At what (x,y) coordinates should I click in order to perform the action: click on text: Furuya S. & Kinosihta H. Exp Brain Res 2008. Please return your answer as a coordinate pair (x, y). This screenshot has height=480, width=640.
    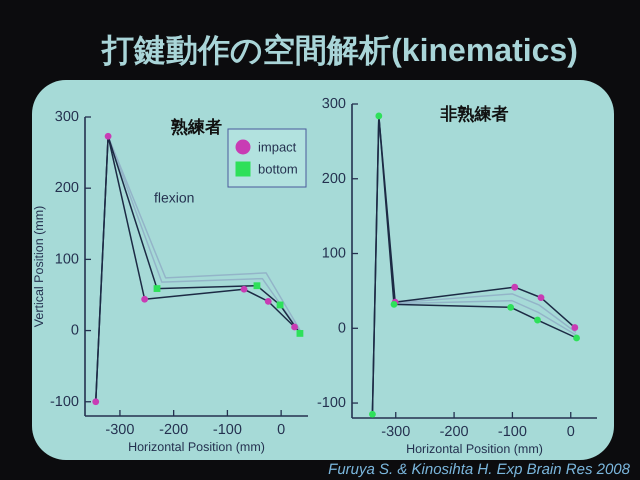
    Looking at the image, I should click on (479, 469).